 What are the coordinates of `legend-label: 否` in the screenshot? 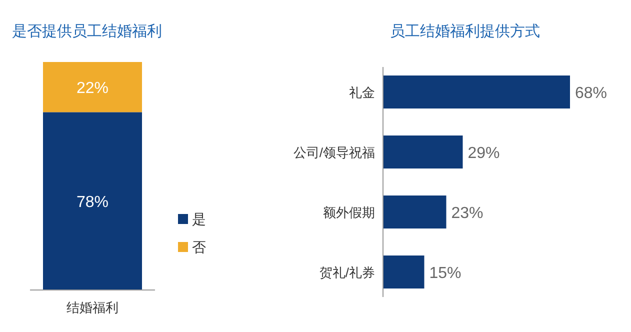 It's located at (199, 247).